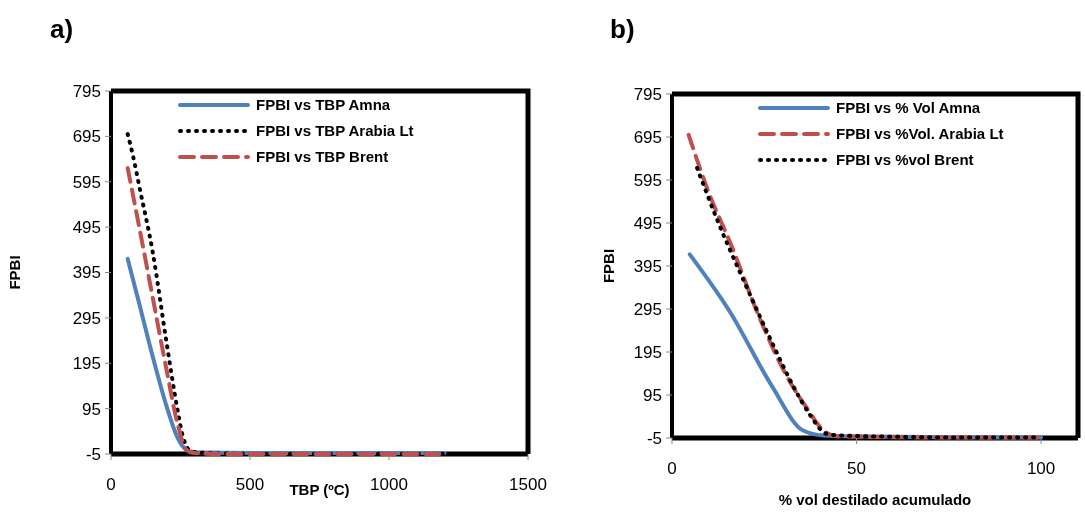  What do you see at coordinates (319, 489) in the screenshot?
I see `x-axis-title: TBP (ºC)` at bounding box center [319, 489].